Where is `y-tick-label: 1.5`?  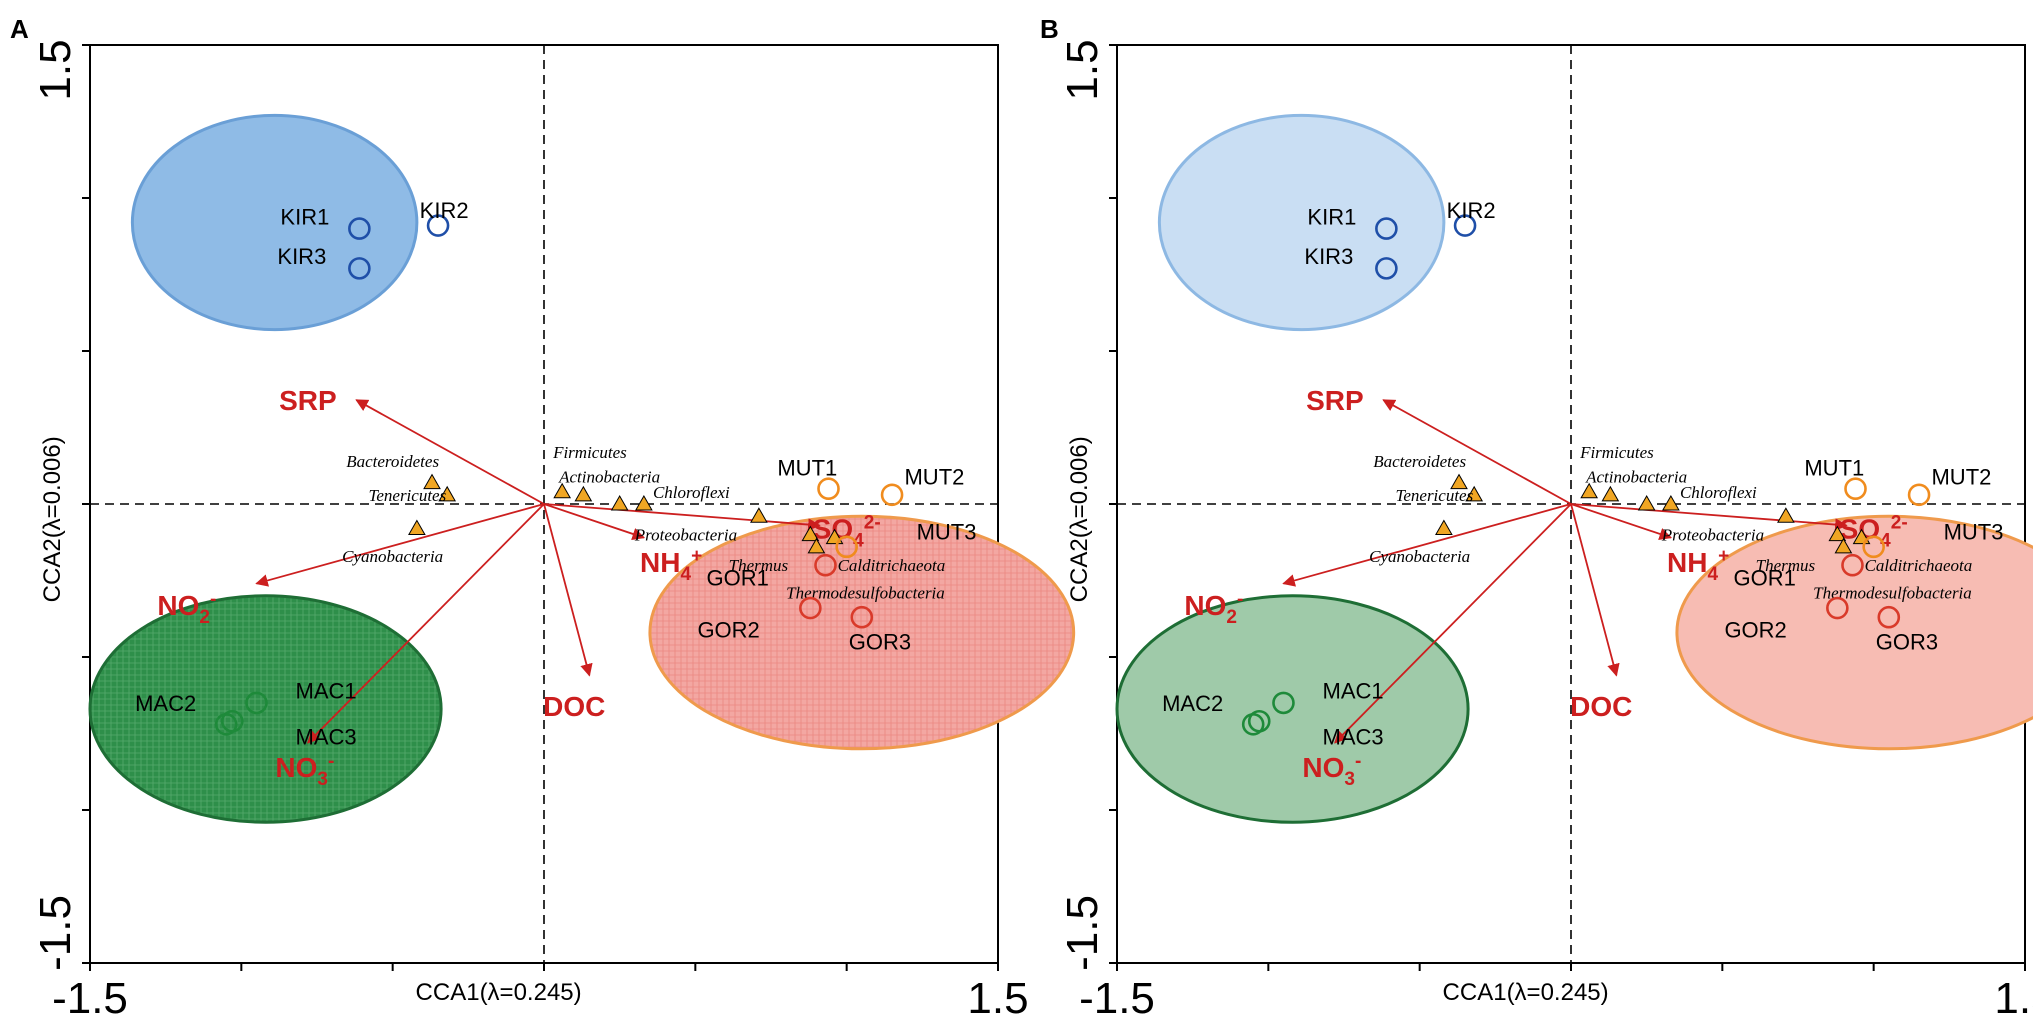
y-tick-label: 1.5 is located at coordinates (1082, 69).